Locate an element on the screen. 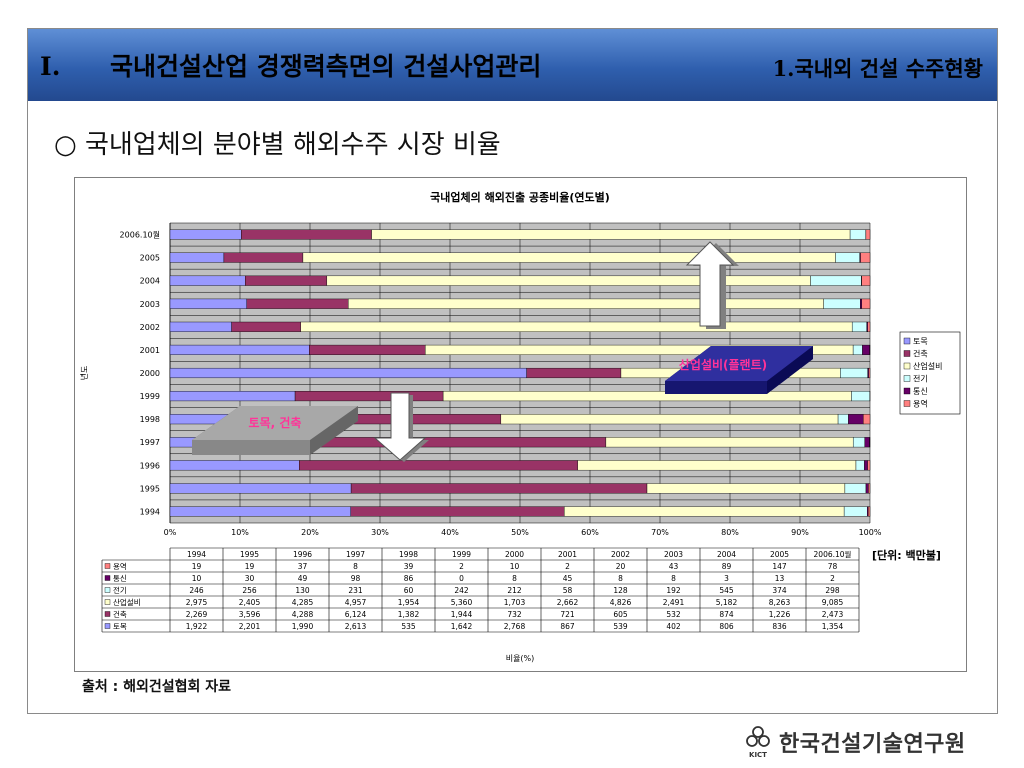 Image resolution: width=1024 pixels, height=768 pixels. x-tick-label: 50% is located at coordinates (520, 532).